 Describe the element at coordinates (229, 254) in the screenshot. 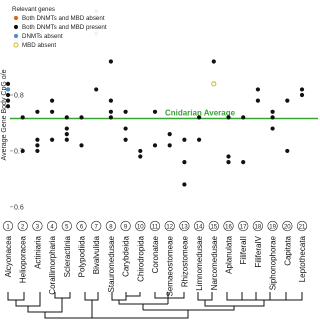

I see `category-label: Aplanulata` at that location.